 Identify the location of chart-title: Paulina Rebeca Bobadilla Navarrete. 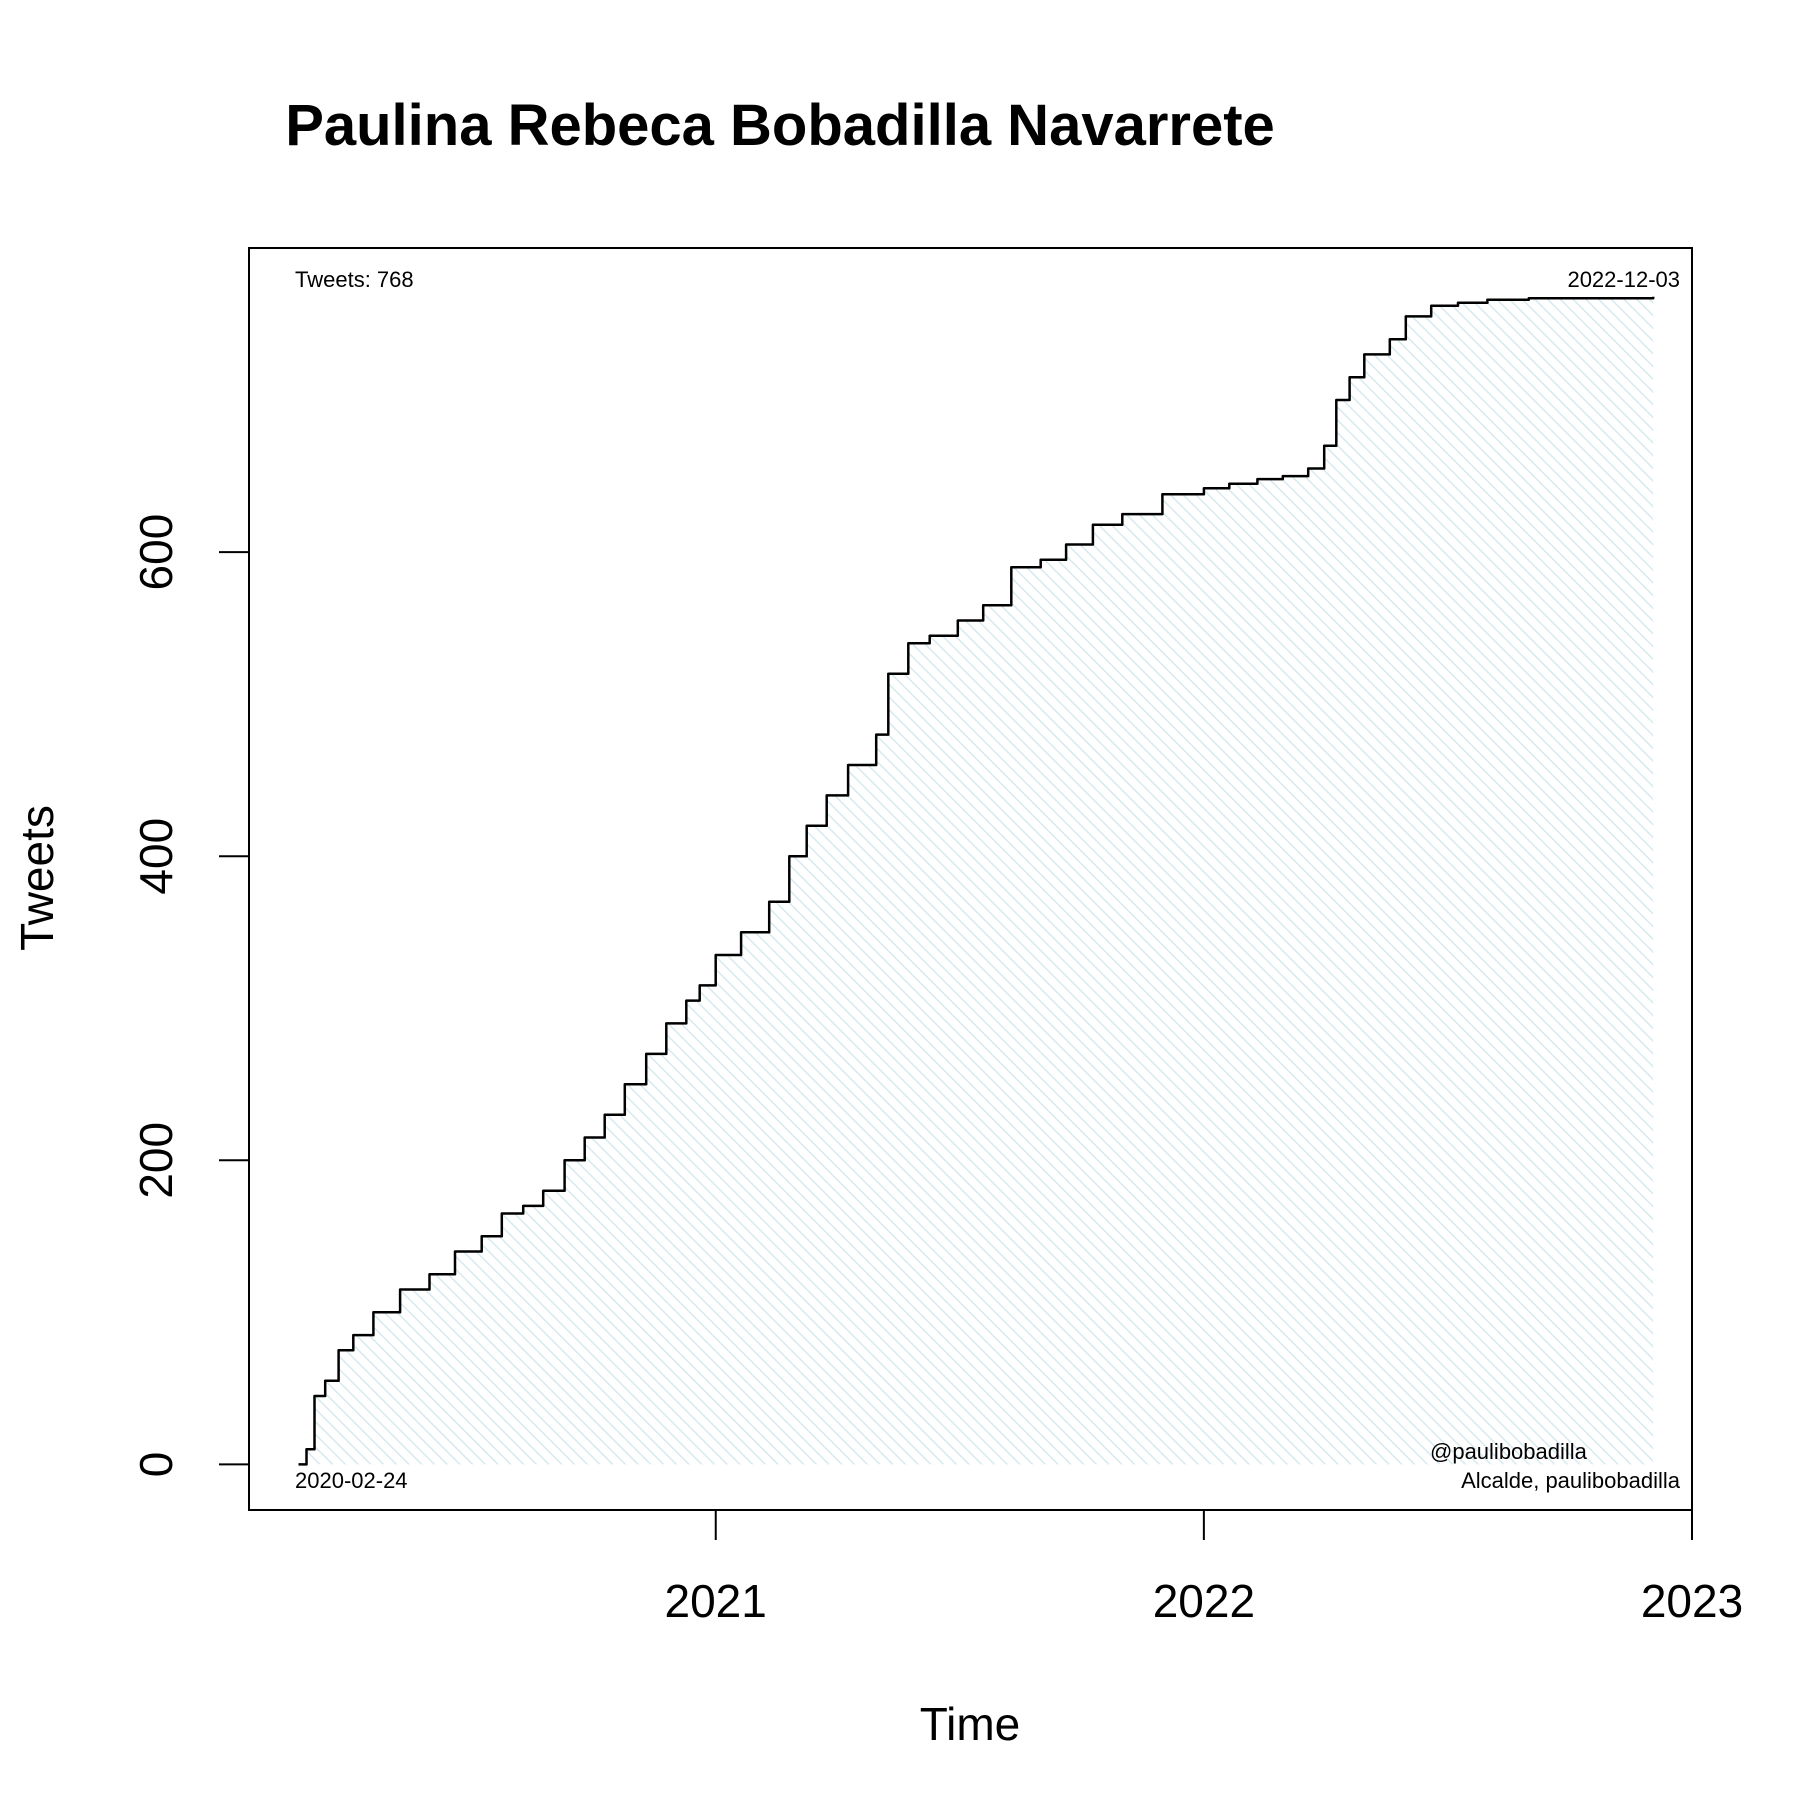
(780, 125).